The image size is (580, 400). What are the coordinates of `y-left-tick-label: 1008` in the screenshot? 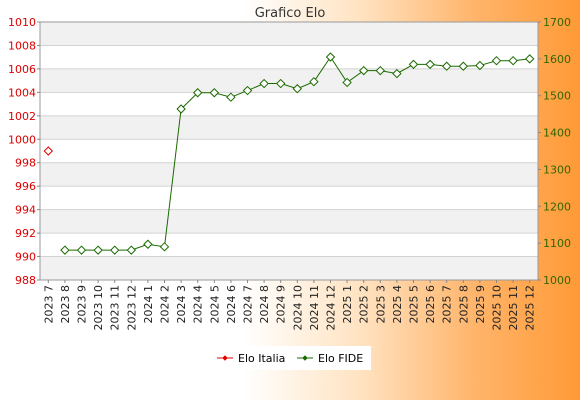 It's located at (22, 45).